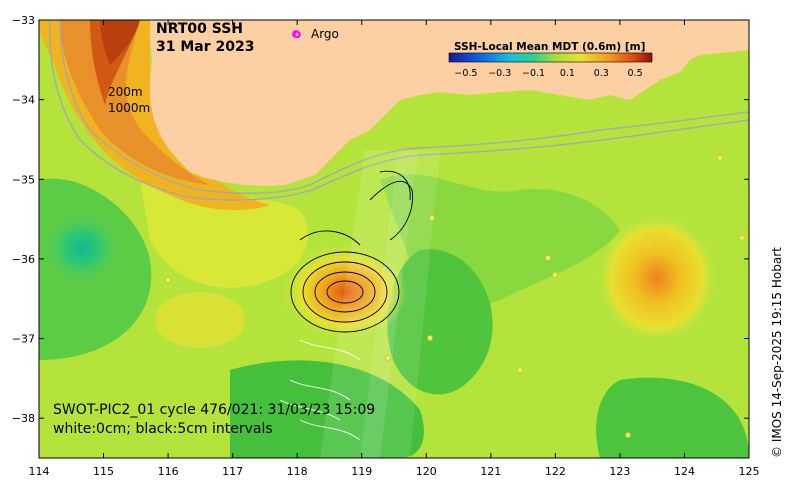 The width and height of the screenshot is (791, 492). I want to click on green-region-southwest, so click(327, 409).